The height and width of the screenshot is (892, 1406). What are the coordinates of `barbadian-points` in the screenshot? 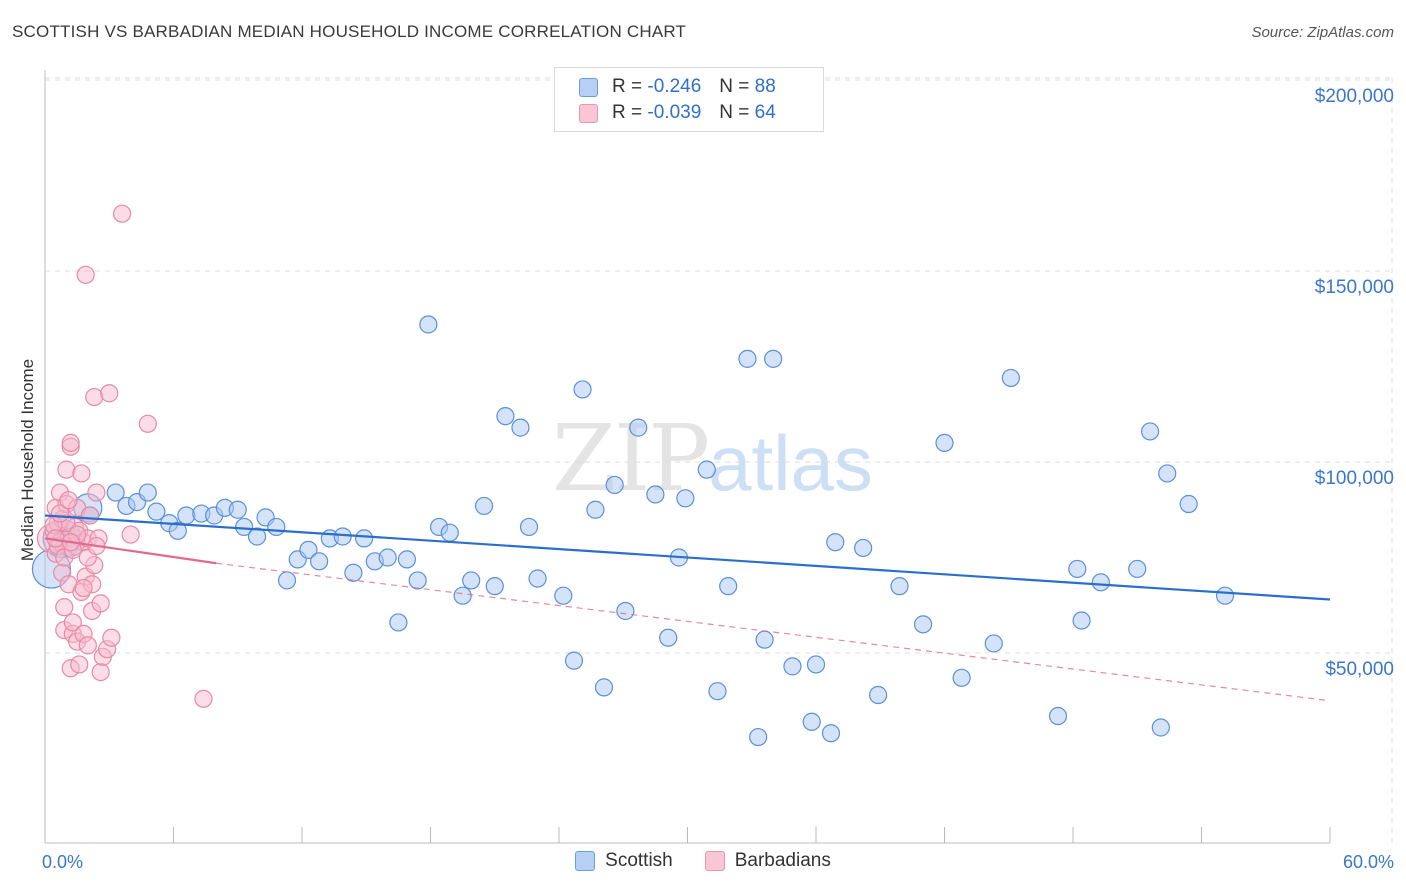 It's located at (124, 456).